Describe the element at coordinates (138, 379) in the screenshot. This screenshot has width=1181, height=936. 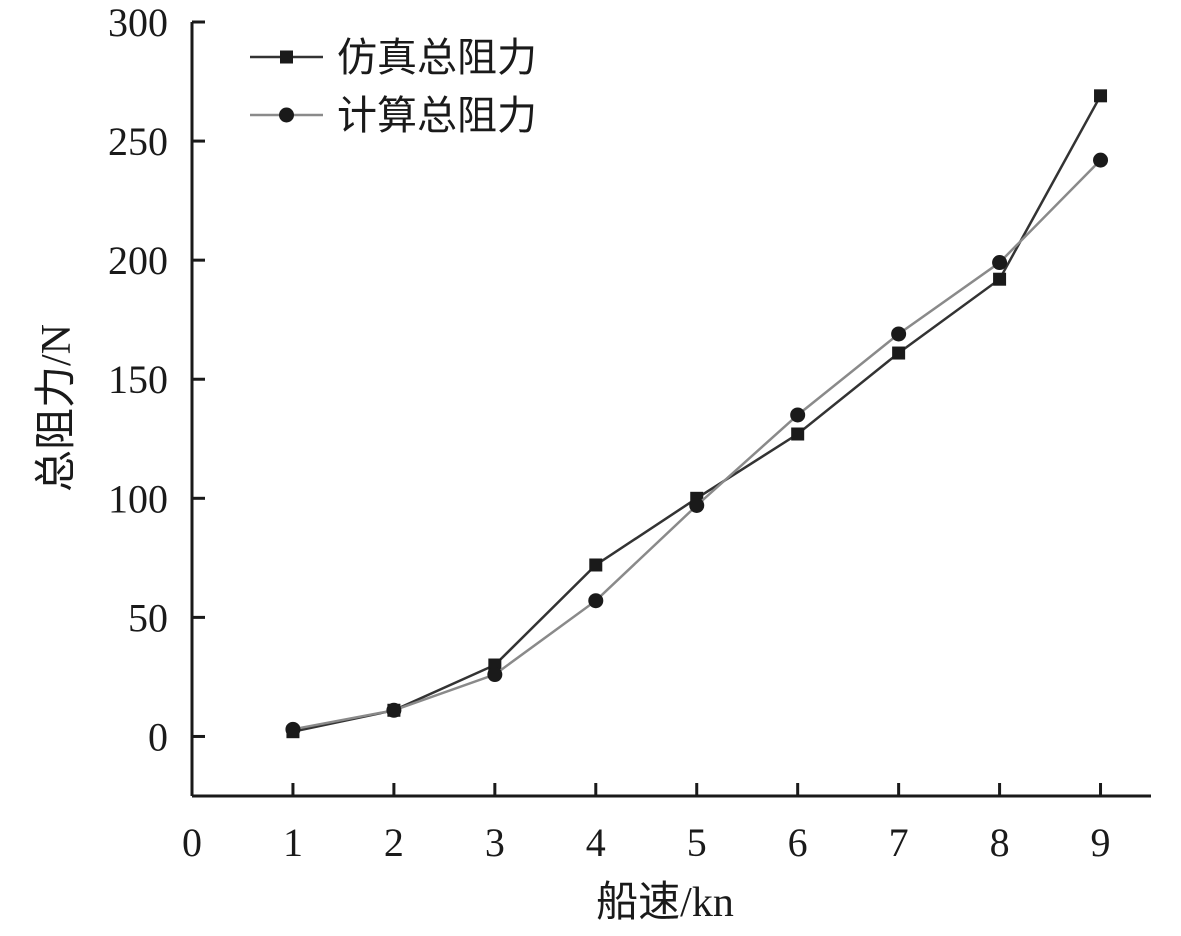
I see `y-tick-label: 150` at that location.